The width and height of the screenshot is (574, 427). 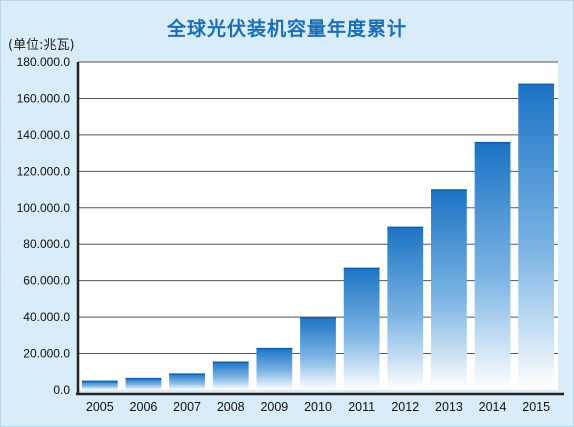 I want to click on x-tick-label: 2014, so click(x=493, y=407).